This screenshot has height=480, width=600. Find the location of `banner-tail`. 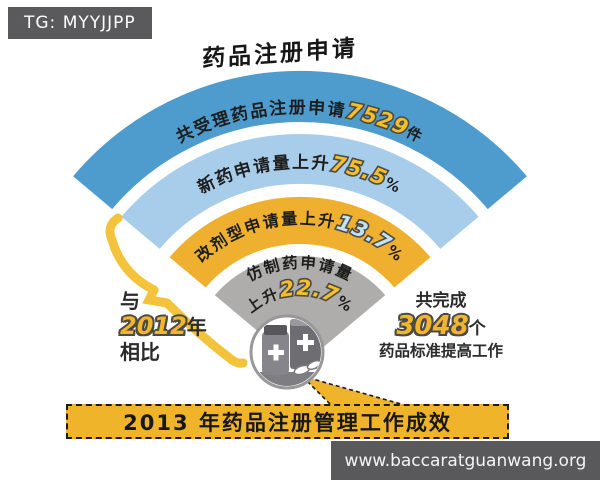

banner-tail is located at coordinates (354, 390).